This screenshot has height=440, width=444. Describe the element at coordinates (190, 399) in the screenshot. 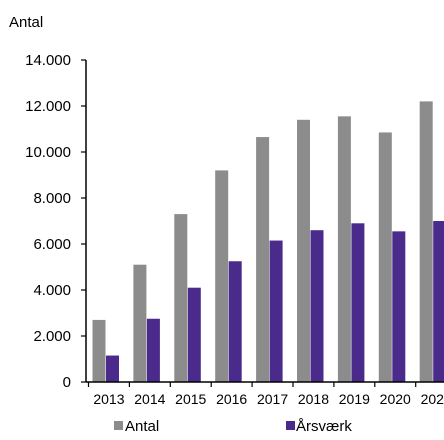

I see `x-tick-label: 2015` at that location.